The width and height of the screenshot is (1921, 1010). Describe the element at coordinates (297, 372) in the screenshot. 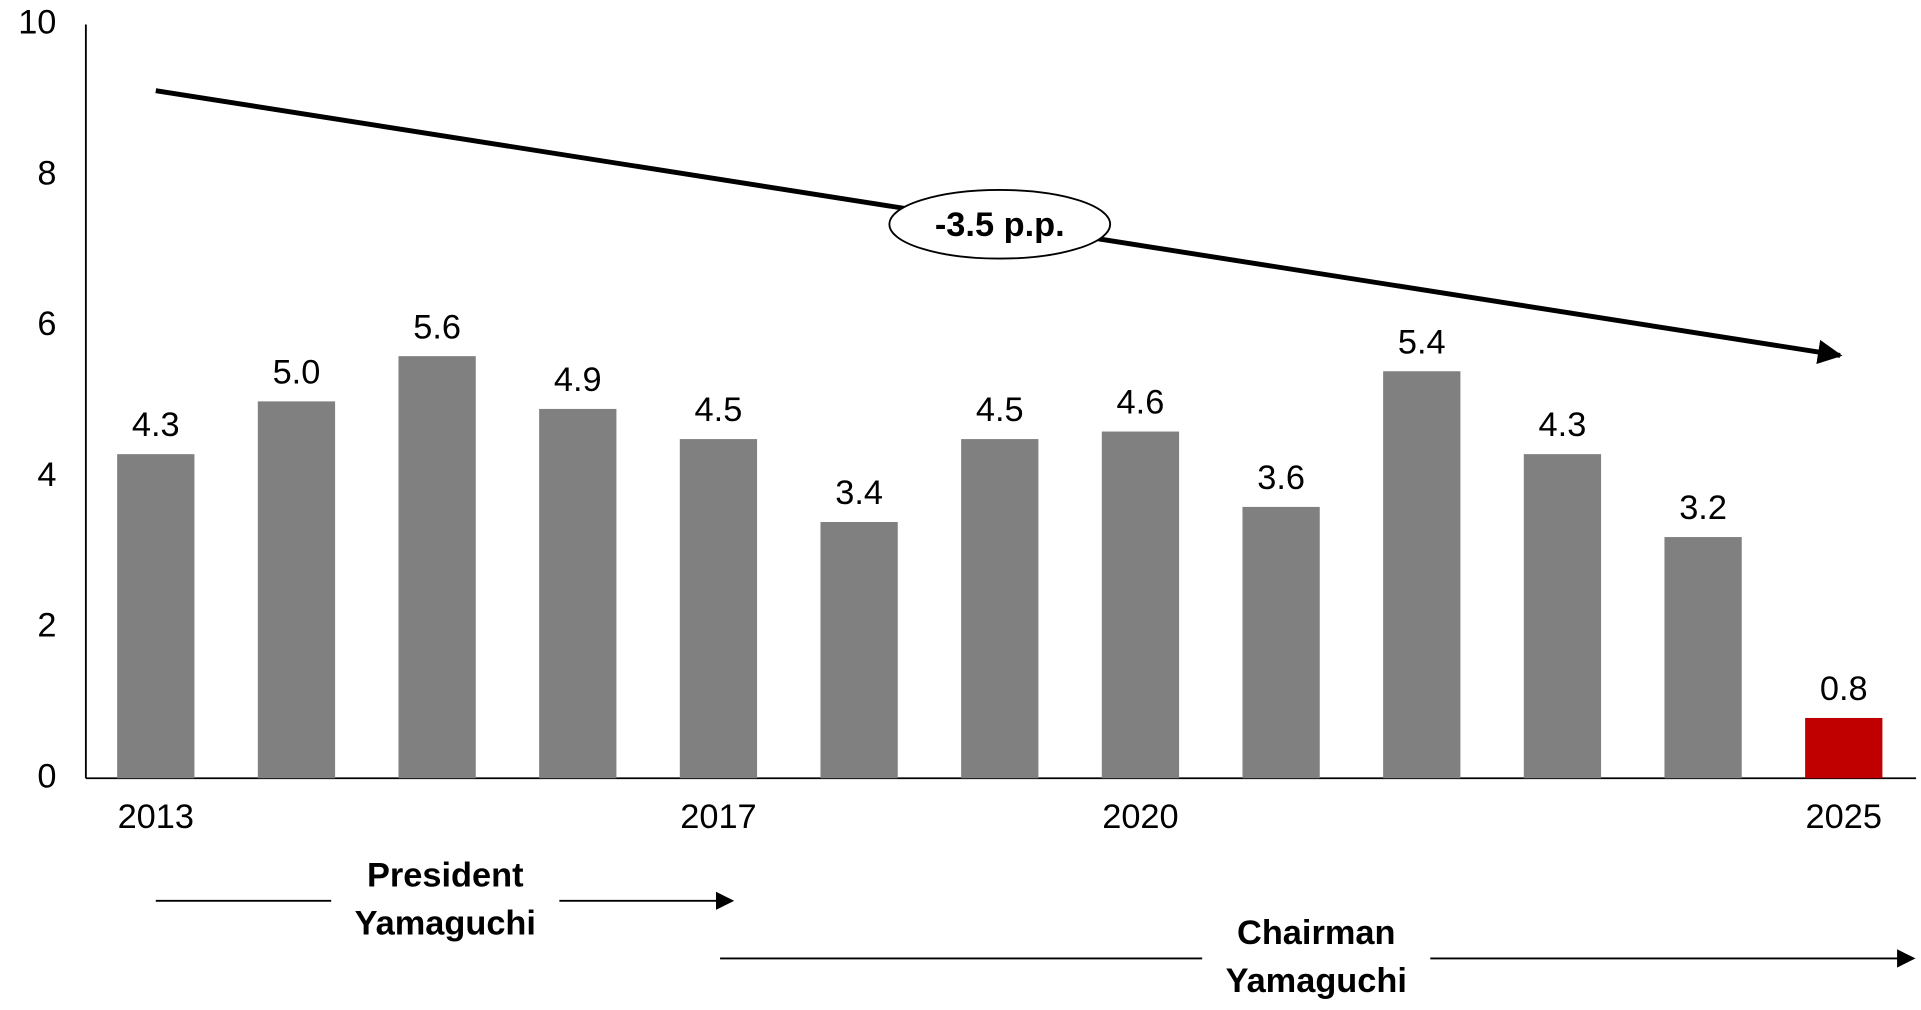

I see `value-label: 5.0` at that location.